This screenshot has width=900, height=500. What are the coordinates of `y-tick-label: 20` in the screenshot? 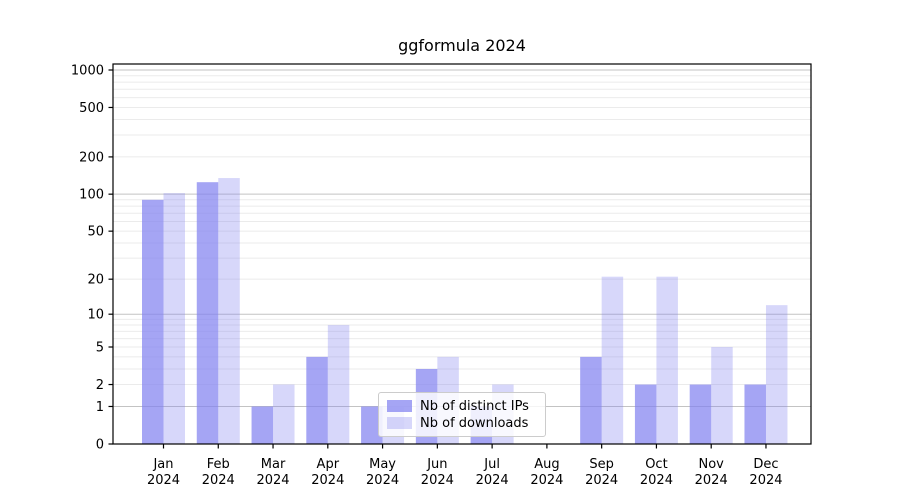 It's located at (95, 280).